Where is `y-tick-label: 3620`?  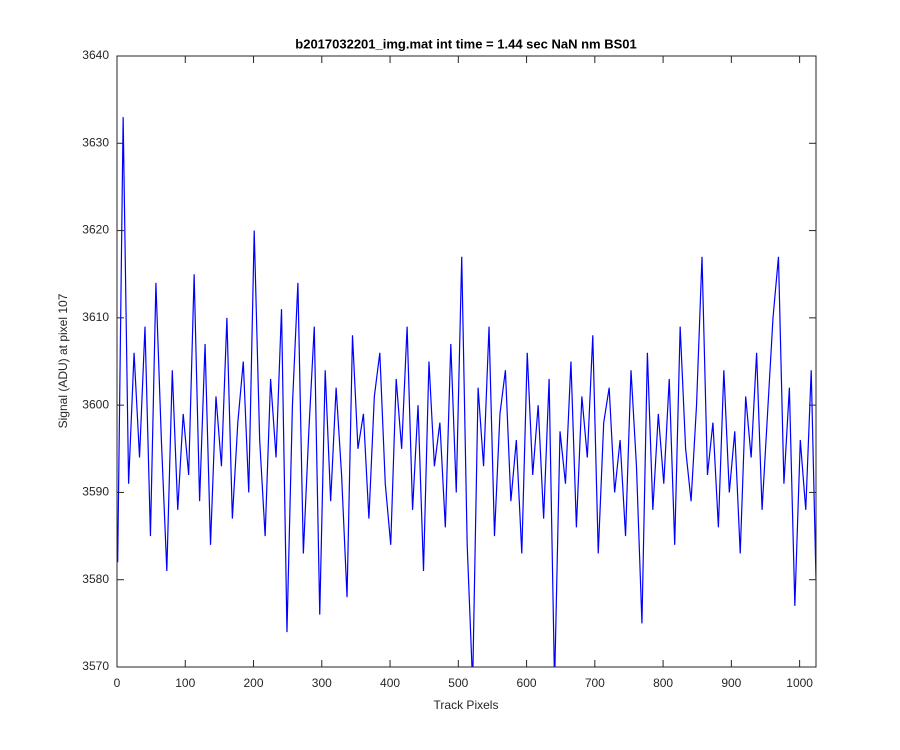 y-tick-label: 3620 is located at coordinates (95, 230).